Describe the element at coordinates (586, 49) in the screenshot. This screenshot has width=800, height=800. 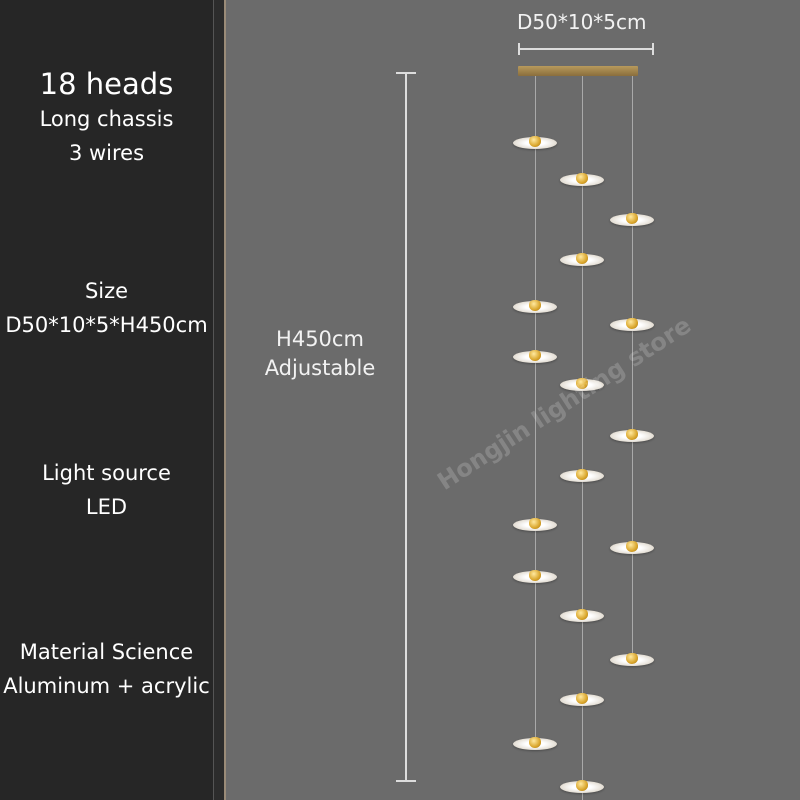
I see `width-dimension-line` at that location.